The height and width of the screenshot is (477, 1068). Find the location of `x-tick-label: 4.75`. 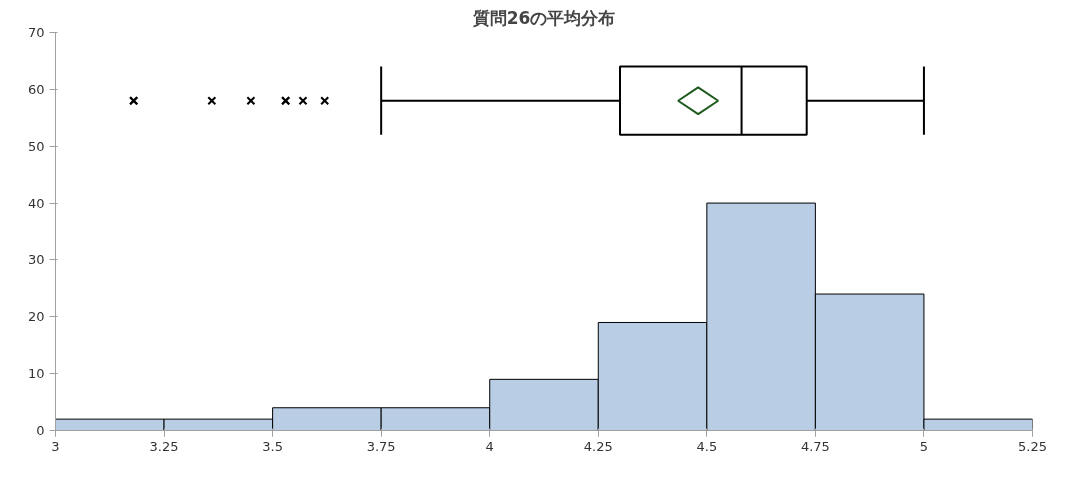

x-tick-label: 4.75 is located at coordinates (815, 446).